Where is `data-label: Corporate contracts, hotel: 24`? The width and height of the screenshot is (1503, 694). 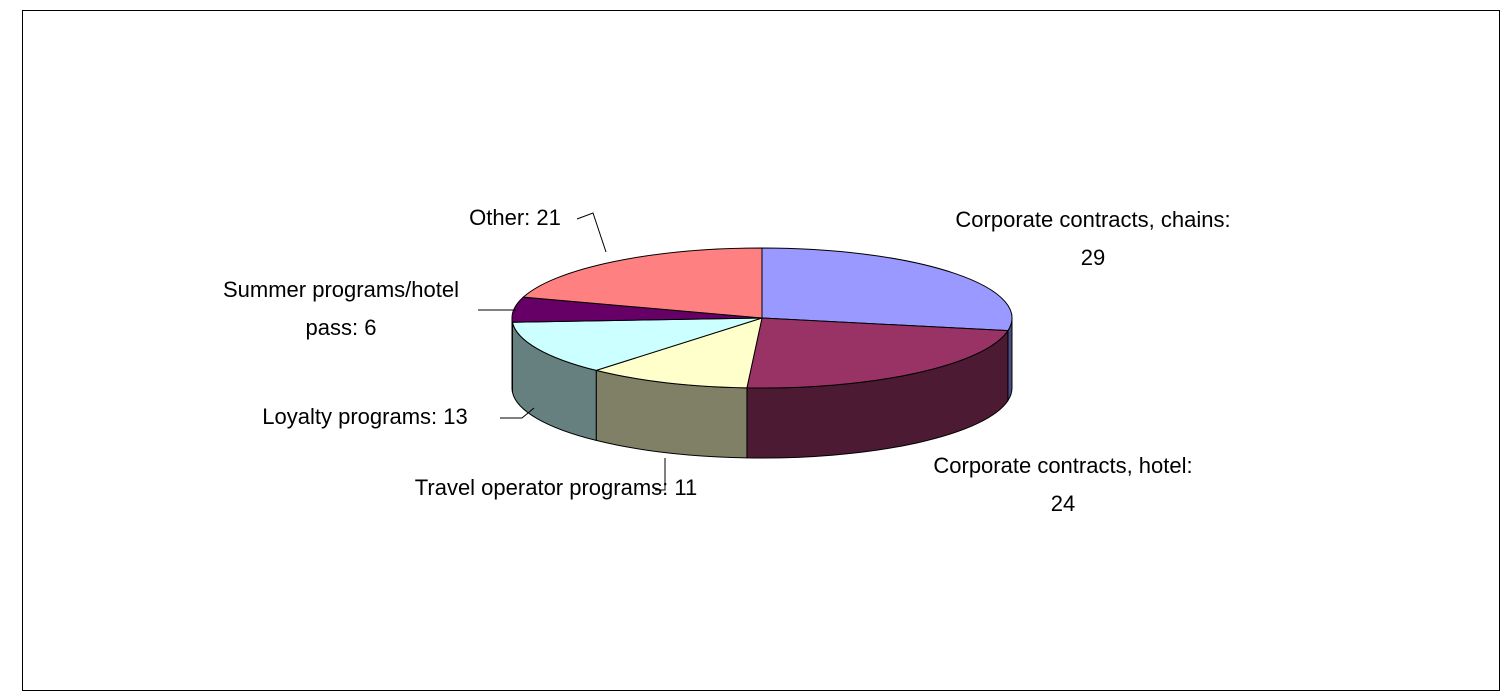 data-label: Corporate contracts, hotel: 24 is located at coordinates (1062, 484).